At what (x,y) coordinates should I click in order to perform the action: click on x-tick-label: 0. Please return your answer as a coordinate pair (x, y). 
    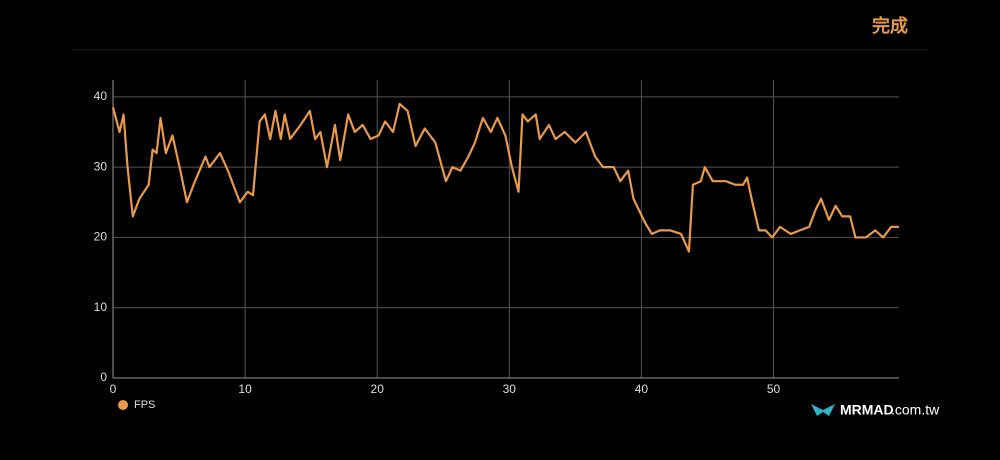
    Looking at the image, I should click on (113, 389).